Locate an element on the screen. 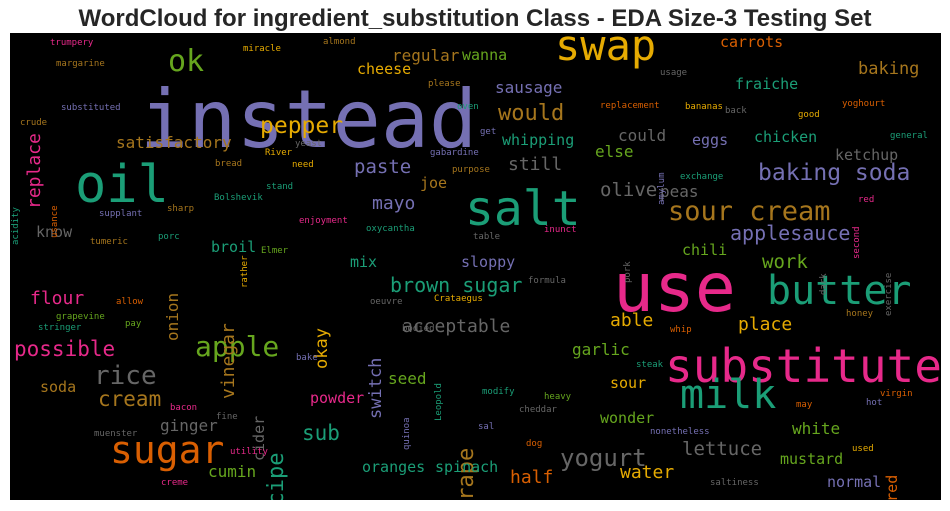 This screenshot has height=511, width=950. word-peas: peas is located at coordinates (679, 191).